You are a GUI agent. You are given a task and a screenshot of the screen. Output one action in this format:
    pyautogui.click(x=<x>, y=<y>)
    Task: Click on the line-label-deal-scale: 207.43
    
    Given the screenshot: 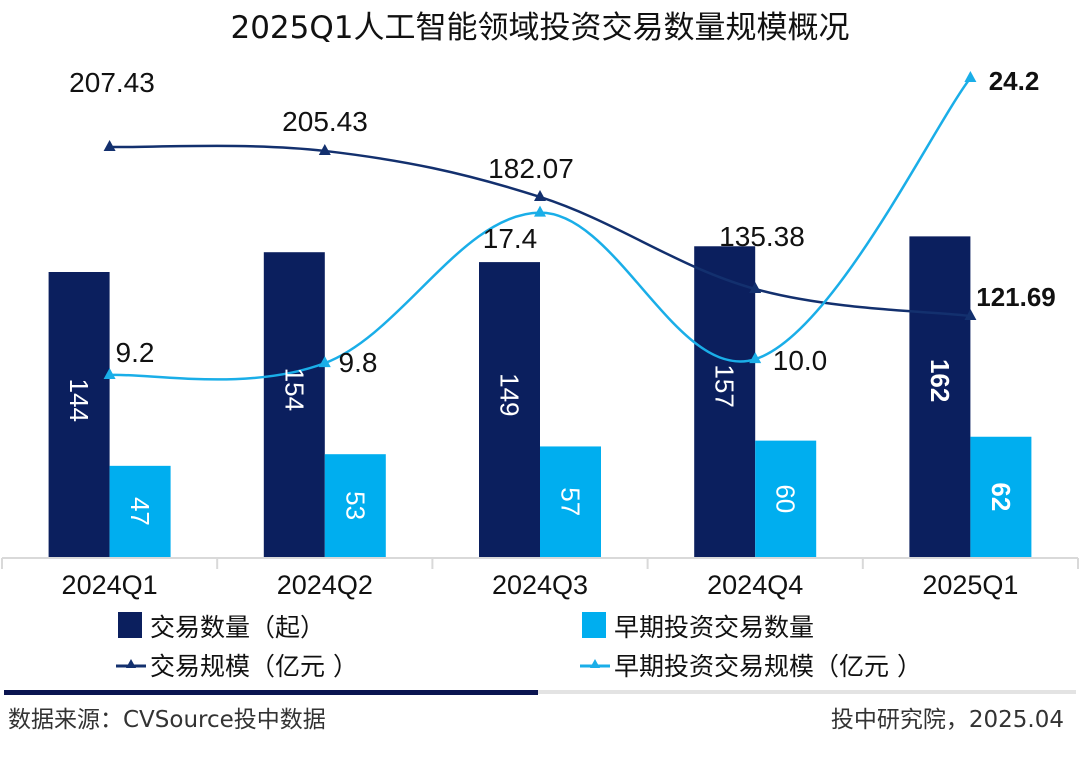 What is the action you would take?
    pyautogui.click(x=112, y=82)
    